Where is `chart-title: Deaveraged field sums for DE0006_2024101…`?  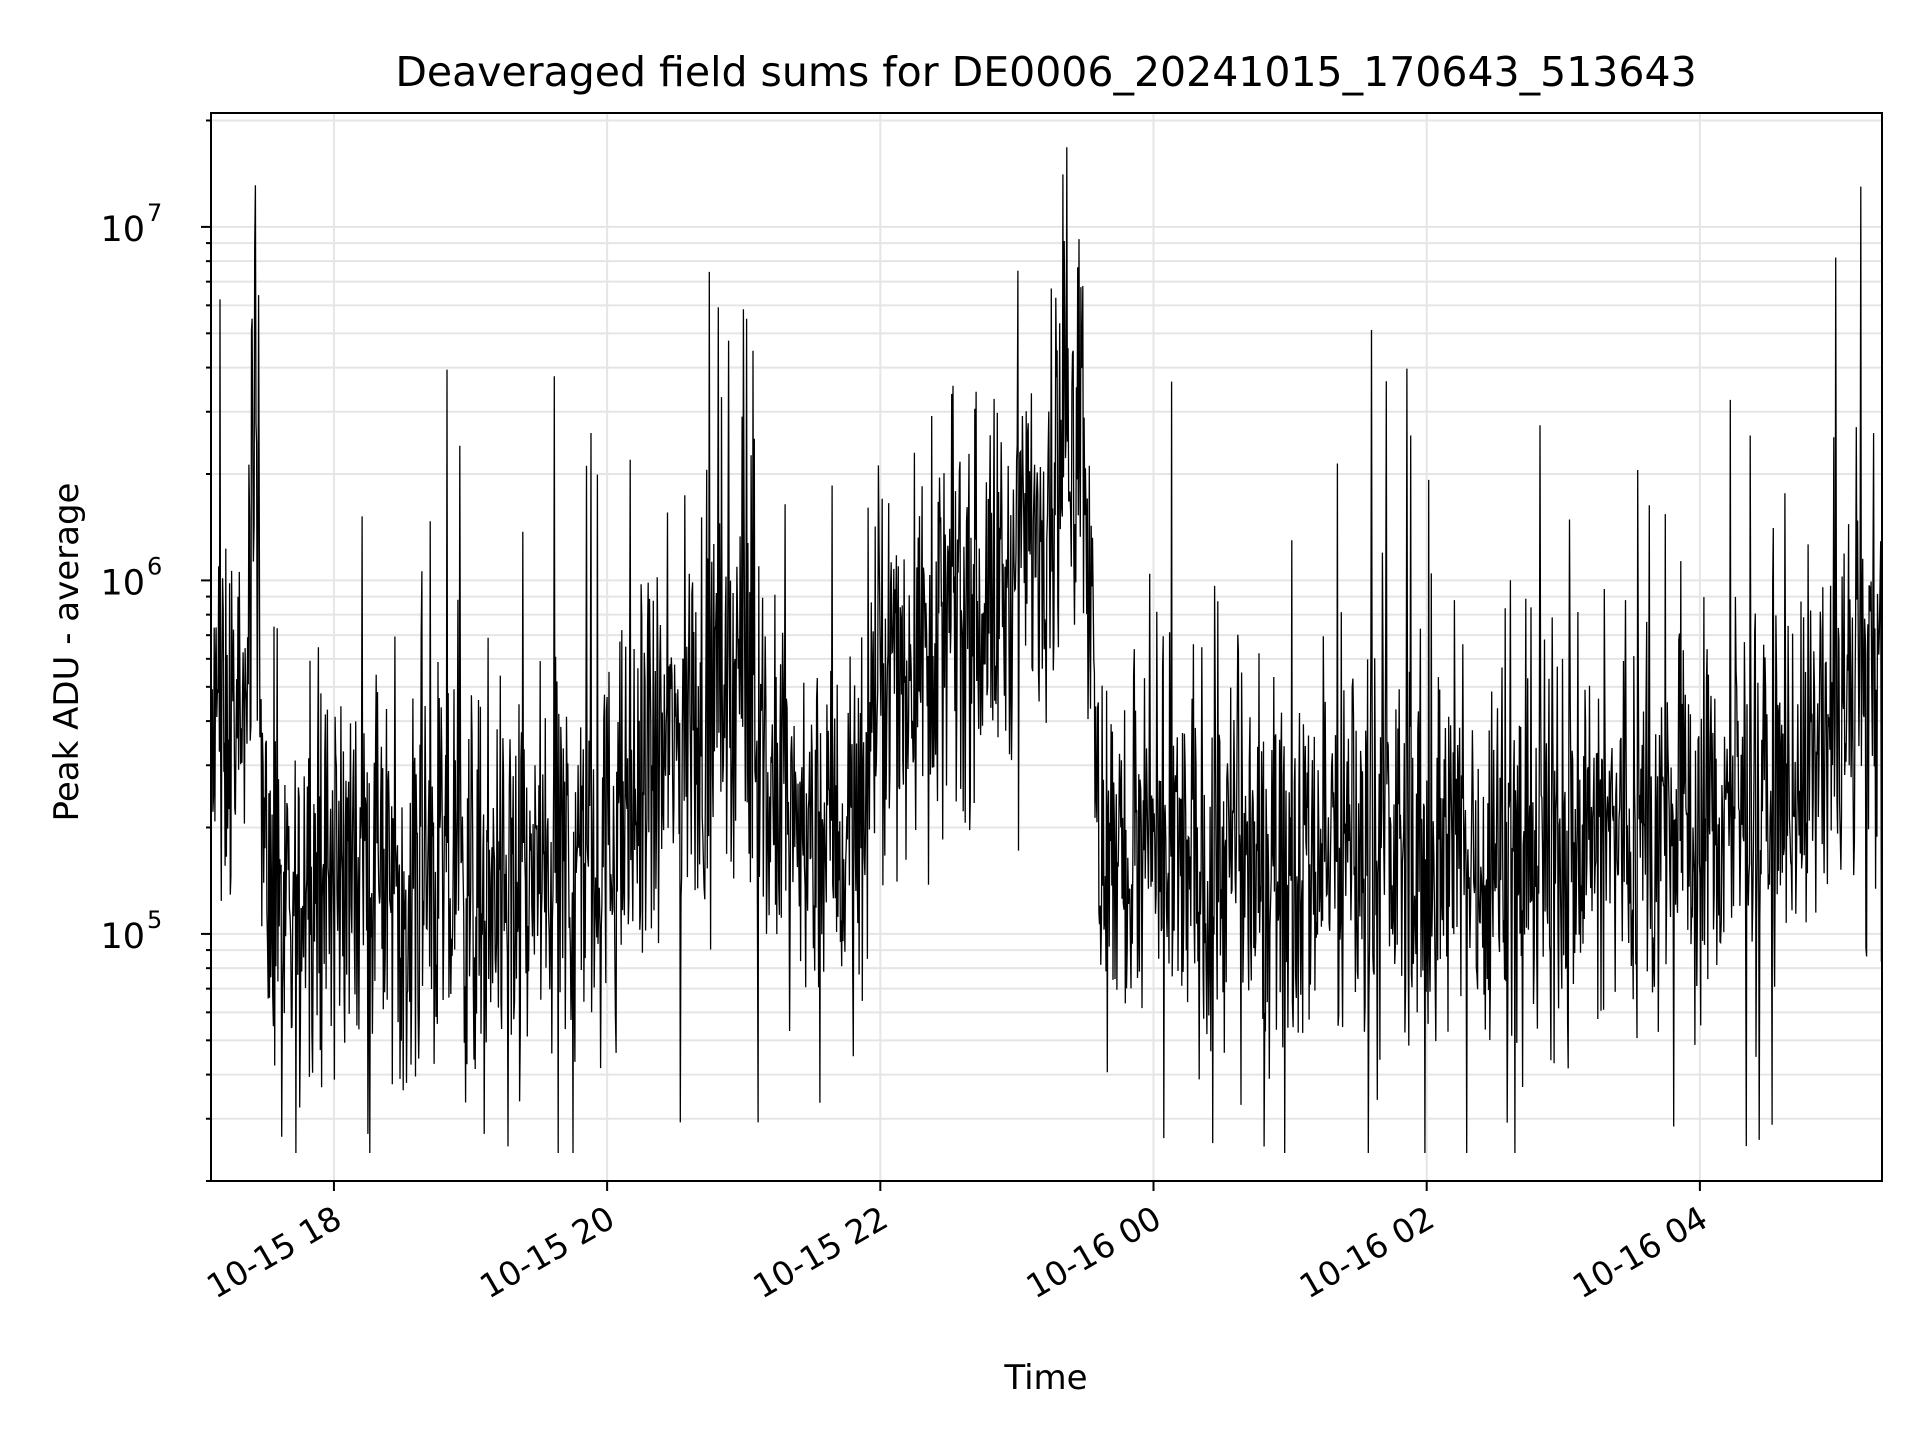 chart-title: Deaveraged field sums for DE0006_2024101… is located at coordinates (1045, 72).